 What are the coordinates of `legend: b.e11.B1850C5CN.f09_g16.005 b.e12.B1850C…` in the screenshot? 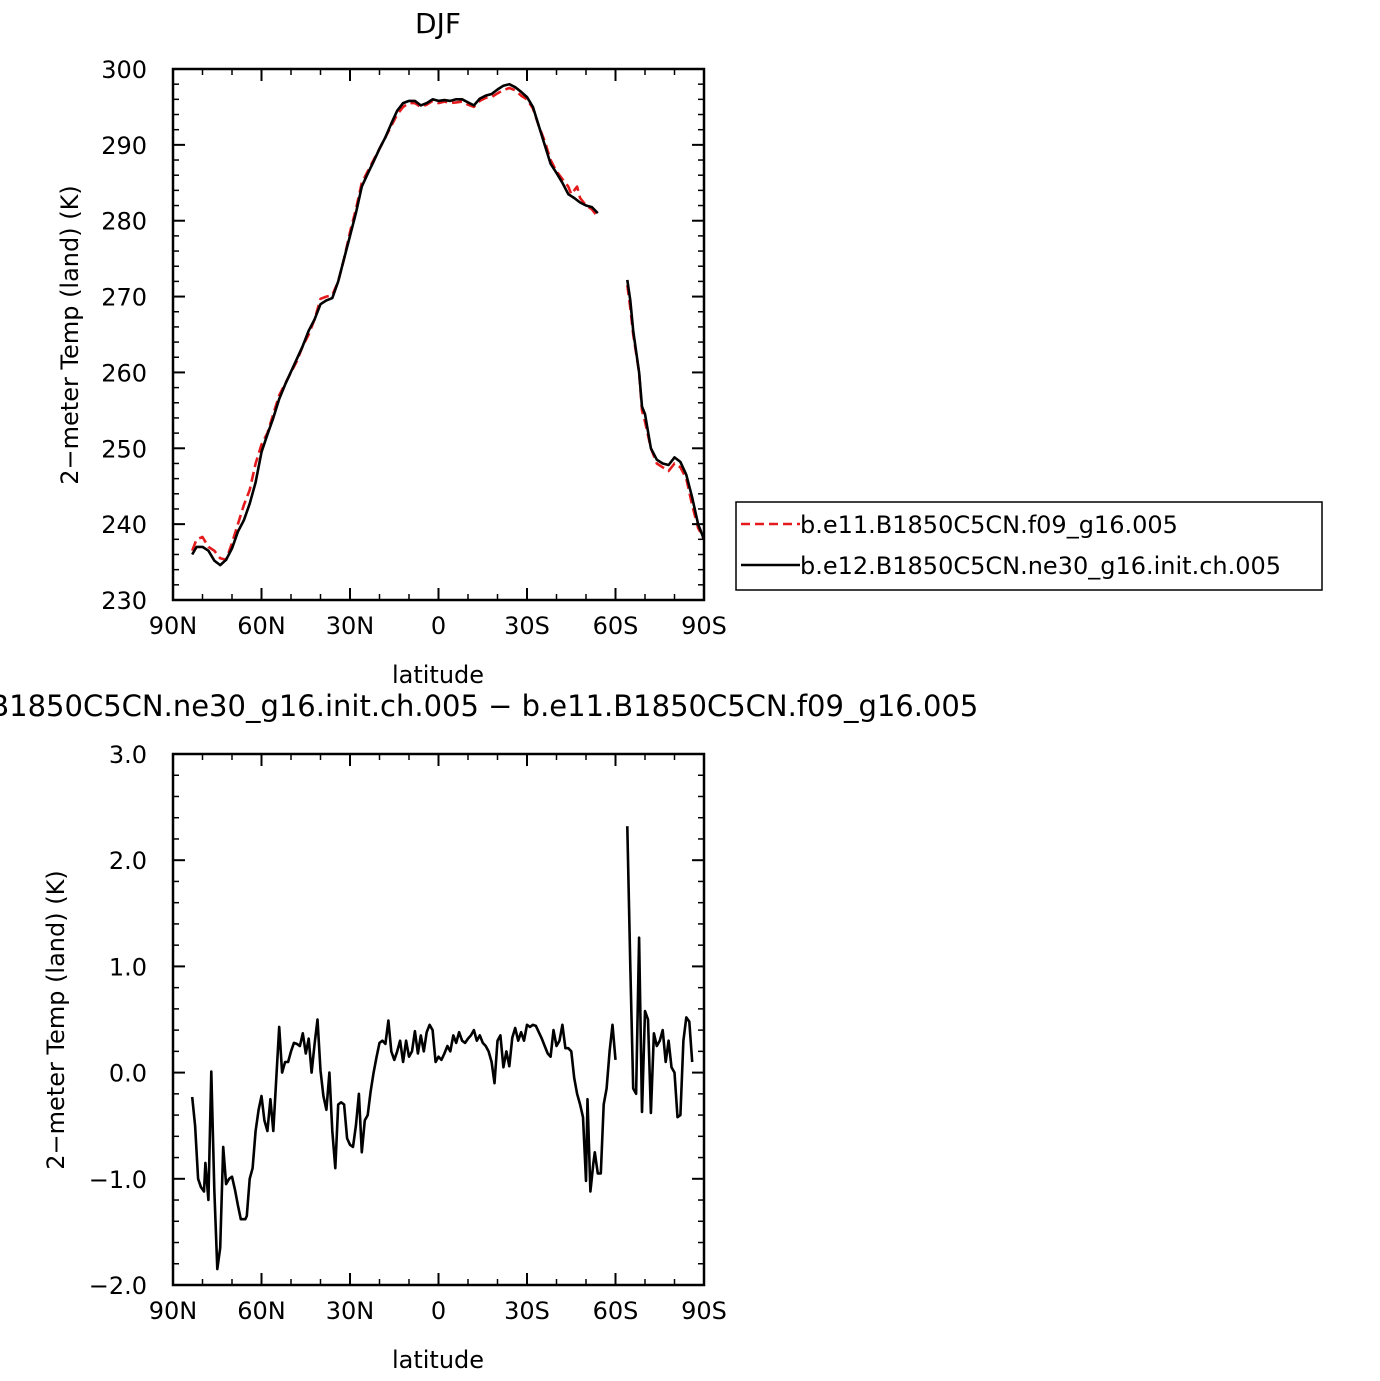 It's located at (1029, 546).